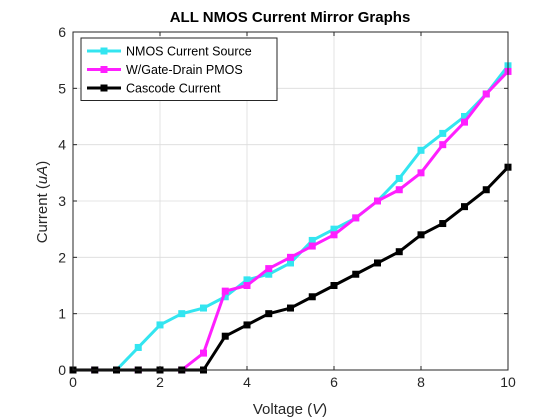 This screenshot has width=560, height=420. What do you see at coordinates (421, 382) in the screenshot?
I see `x-tick-label-4: 8` at bounding box center [421, 382].